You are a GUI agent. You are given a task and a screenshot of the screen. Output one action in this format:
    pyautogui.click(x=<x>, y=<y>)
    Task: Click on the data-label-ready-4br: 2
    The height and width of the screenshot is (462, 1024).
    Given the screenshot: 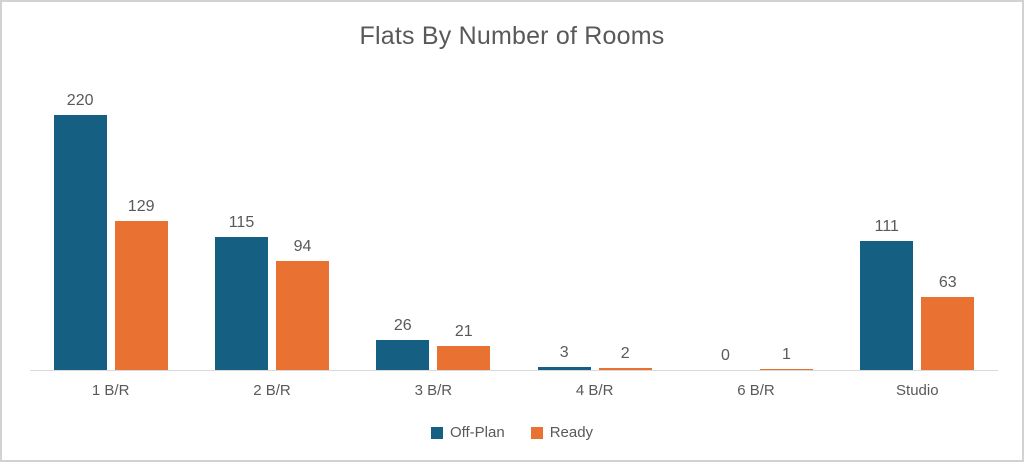 What is the action you would take?
    pyautogui.click(x=625, y=353)
    